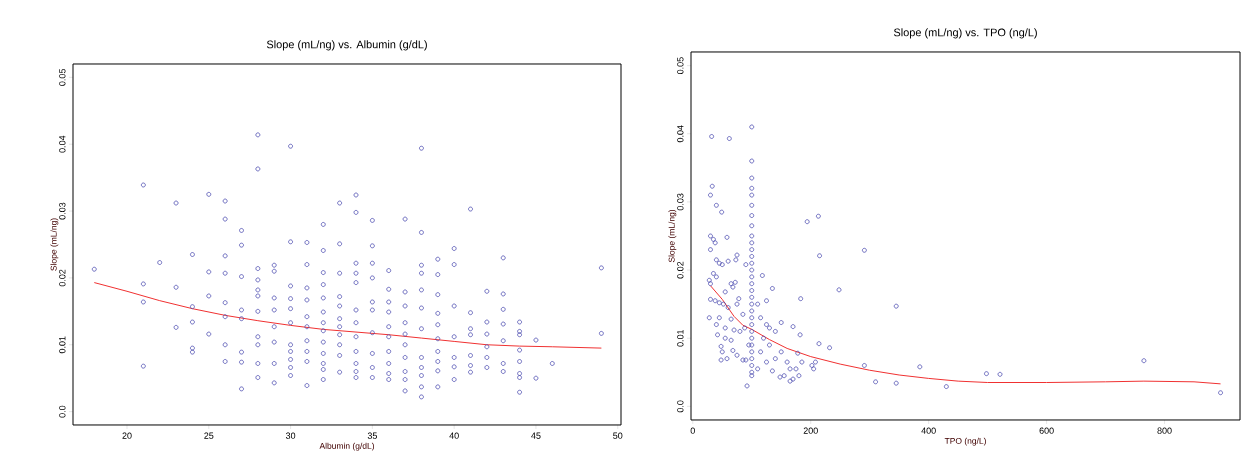 The width and height of the screenshot is (1248, 476). Describe the element at coordinates (346, 45) in the screenshot. I see `chart-title: Slope (mL/ng) vs. Albumin (g/dL)` at that location.